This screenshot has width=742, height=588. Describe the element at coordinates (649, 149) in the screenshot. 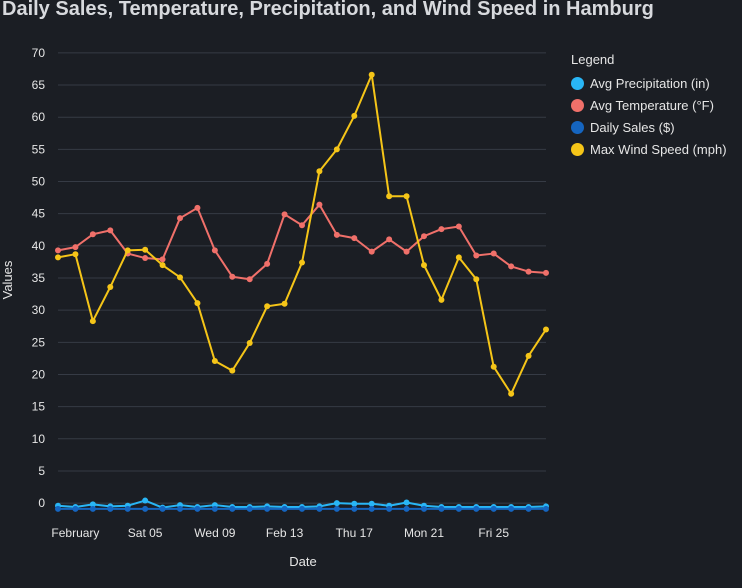

I see `legend-item: Max Wind Speed (mph)` at that location.